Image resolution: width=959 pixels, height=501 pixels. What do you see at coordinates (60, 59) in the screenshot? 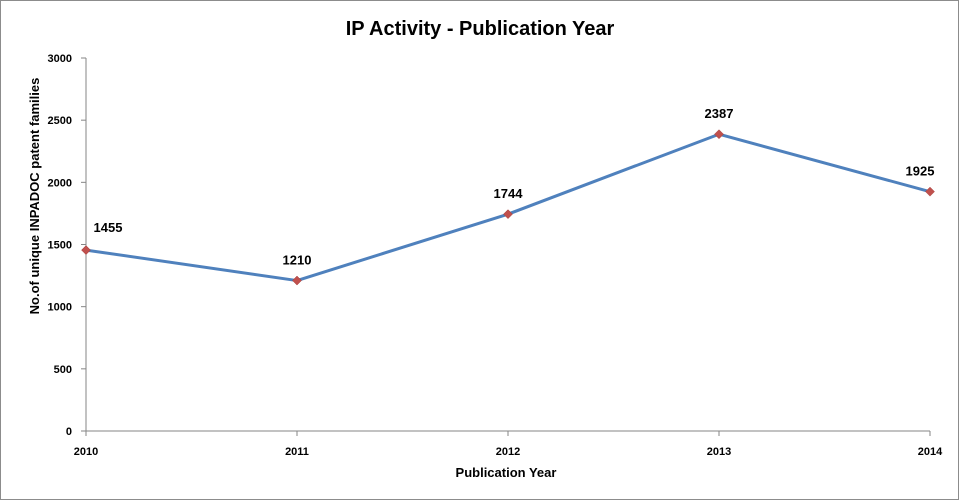
I see `y-tick-label: 3000` at bounding box center [60, 59].